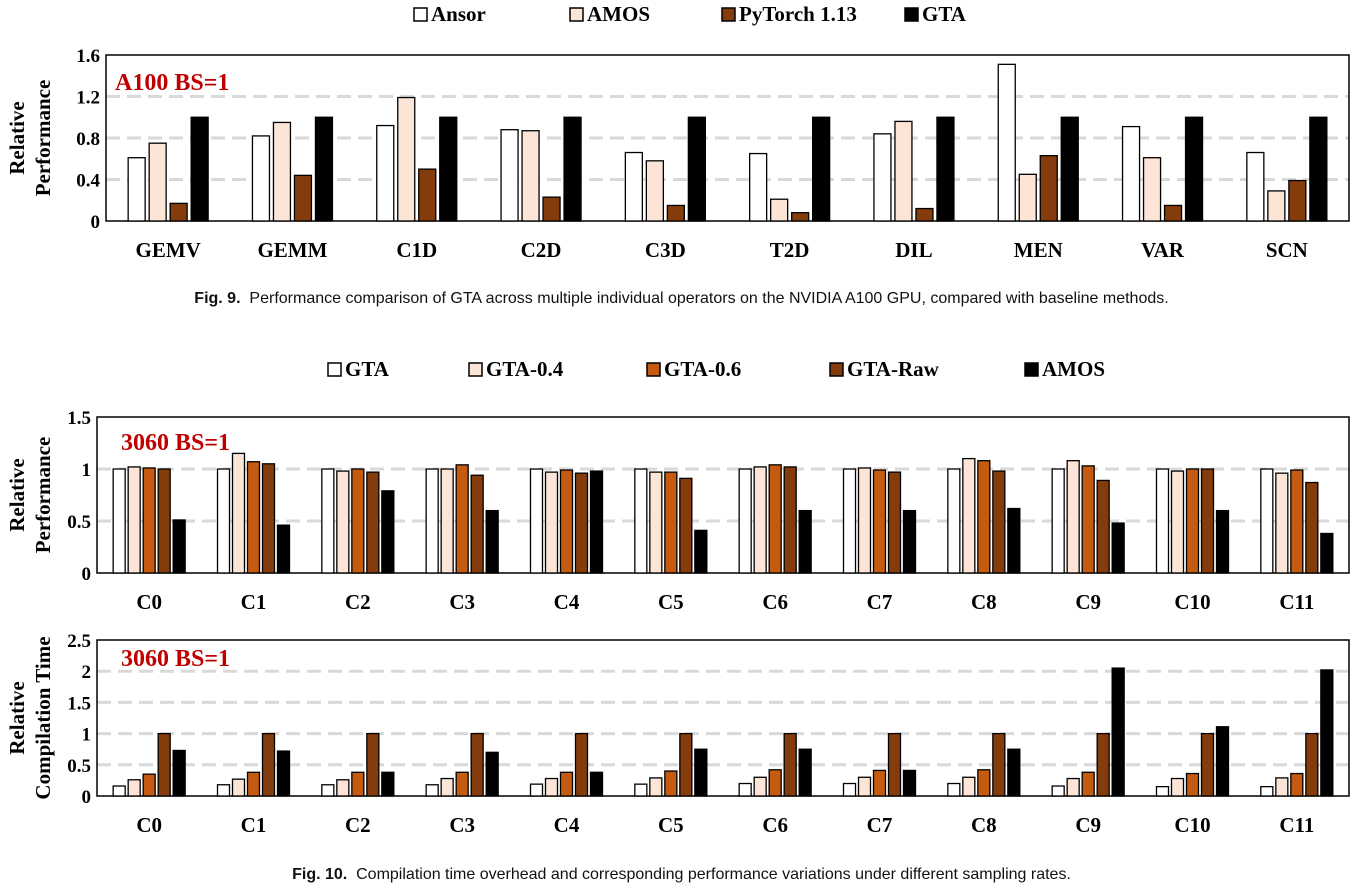  Describe the element at coordinates (167, 250) in the screenshot. I see `chart0-category-label: GEMV` at that location.